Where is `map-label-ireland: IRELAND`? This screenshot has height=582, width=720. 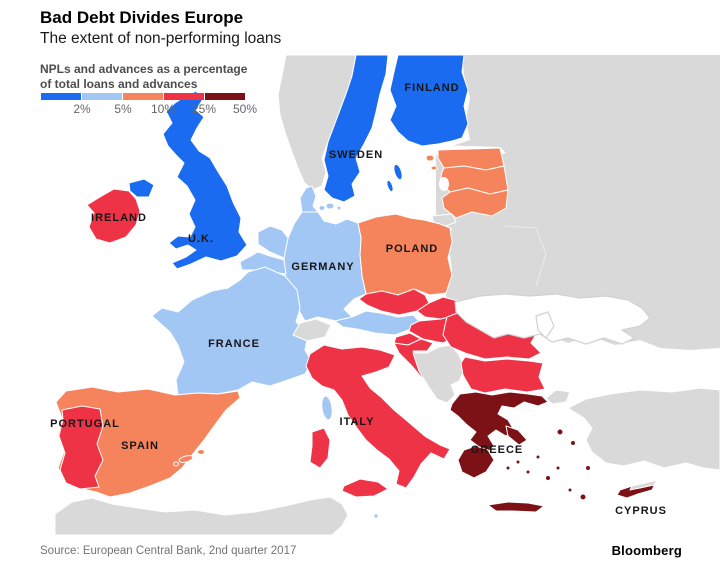
map-label-ireland: IRELAND is located at coordinates (119, 218).